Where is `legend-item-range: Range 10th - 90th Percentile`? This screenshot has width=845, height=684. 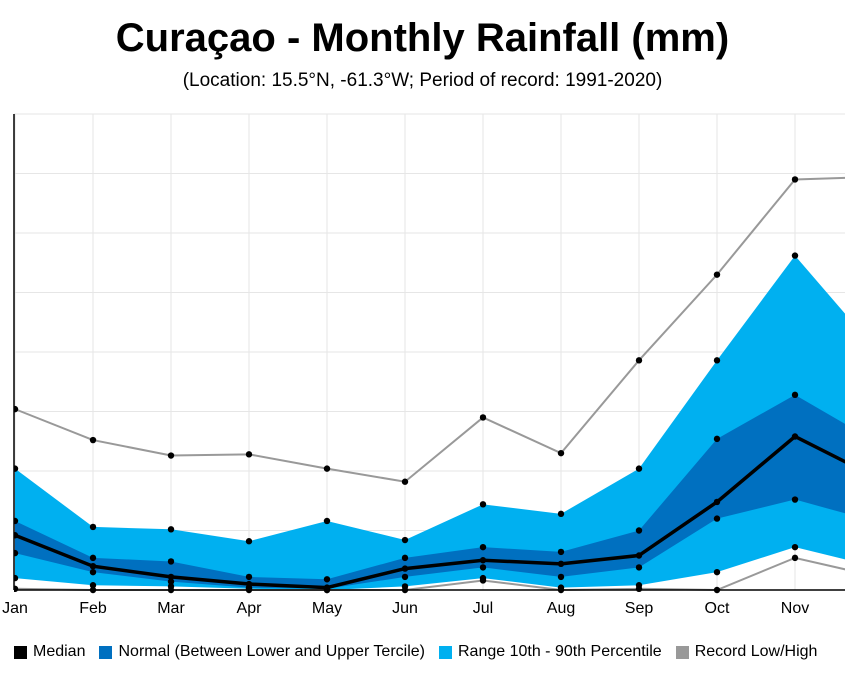 legend-item-range: Range 10th - 90th Percentile is located at coordinates (550, 652).